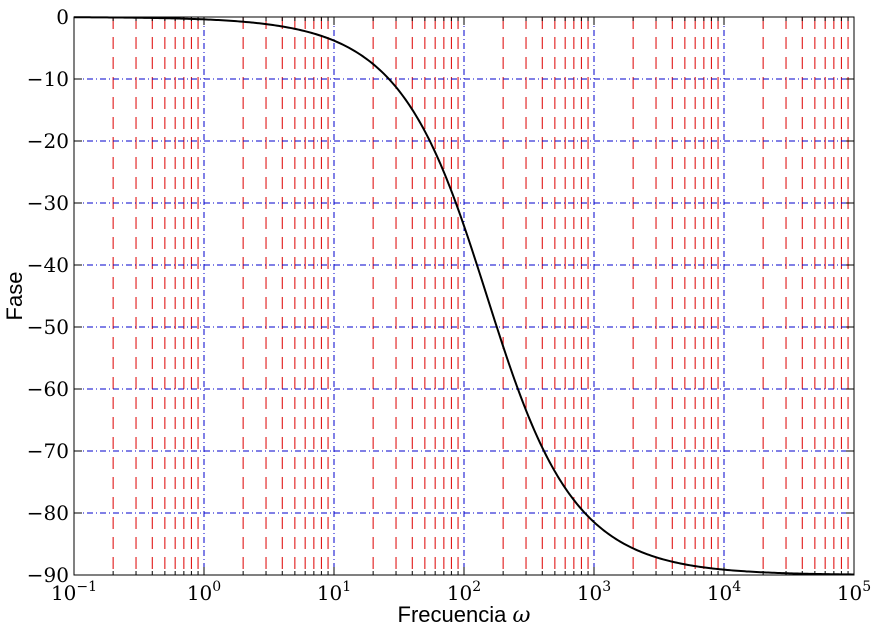 The height and width of the screenshot is (632, 875). I want to click on x-tick-label: 10², so click(464, 592).